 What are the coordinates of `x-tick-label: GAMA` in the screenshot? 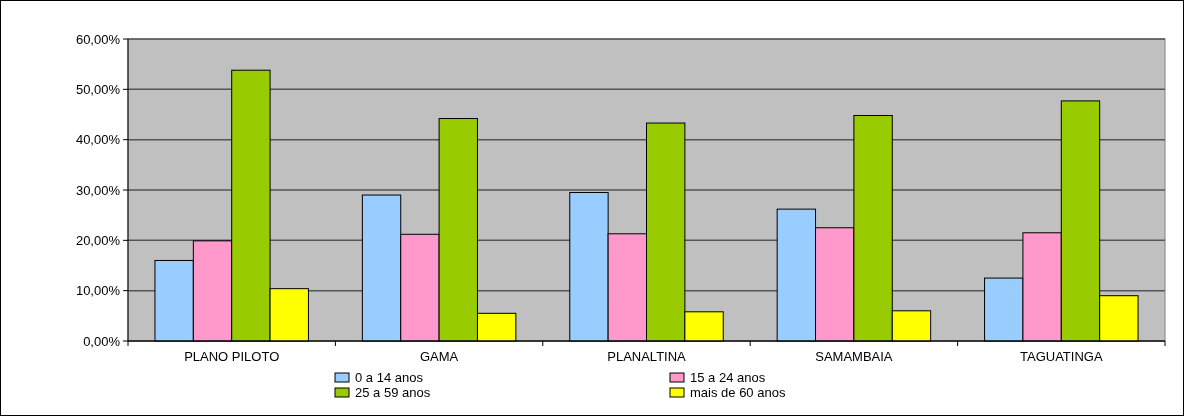 It's located at (439, 356).